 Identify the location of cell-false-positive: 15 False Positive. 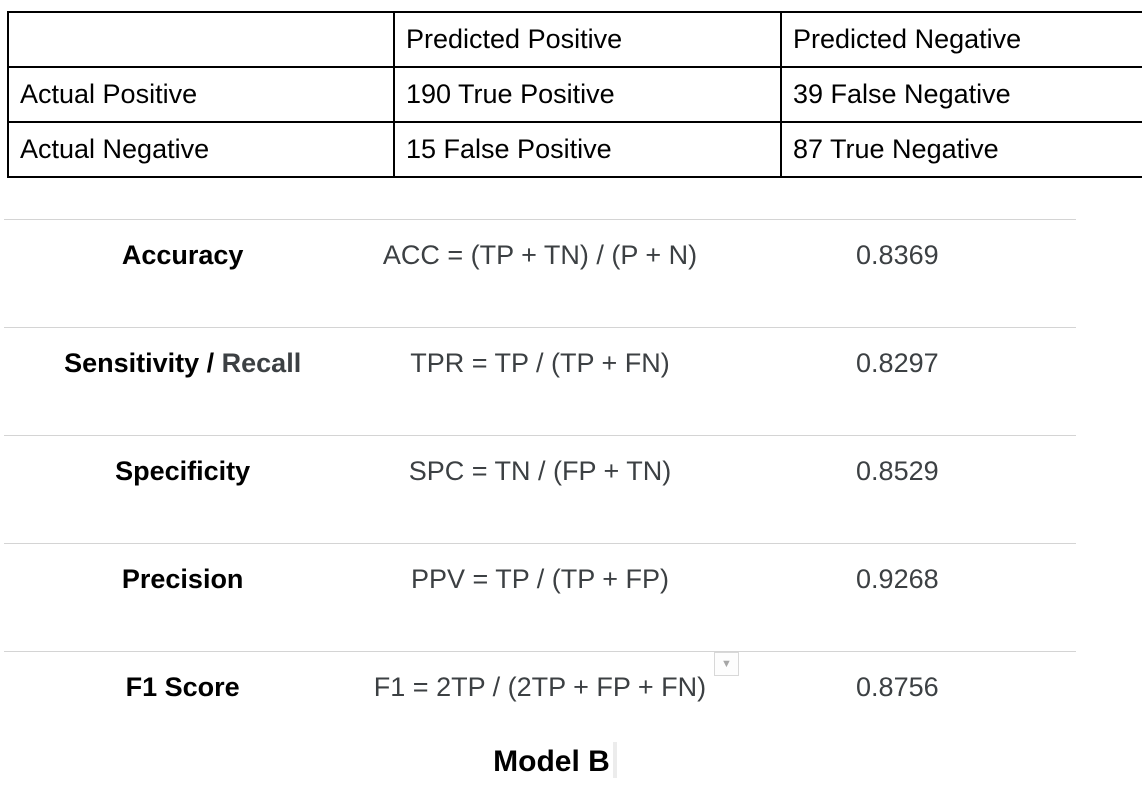
(587, 149).